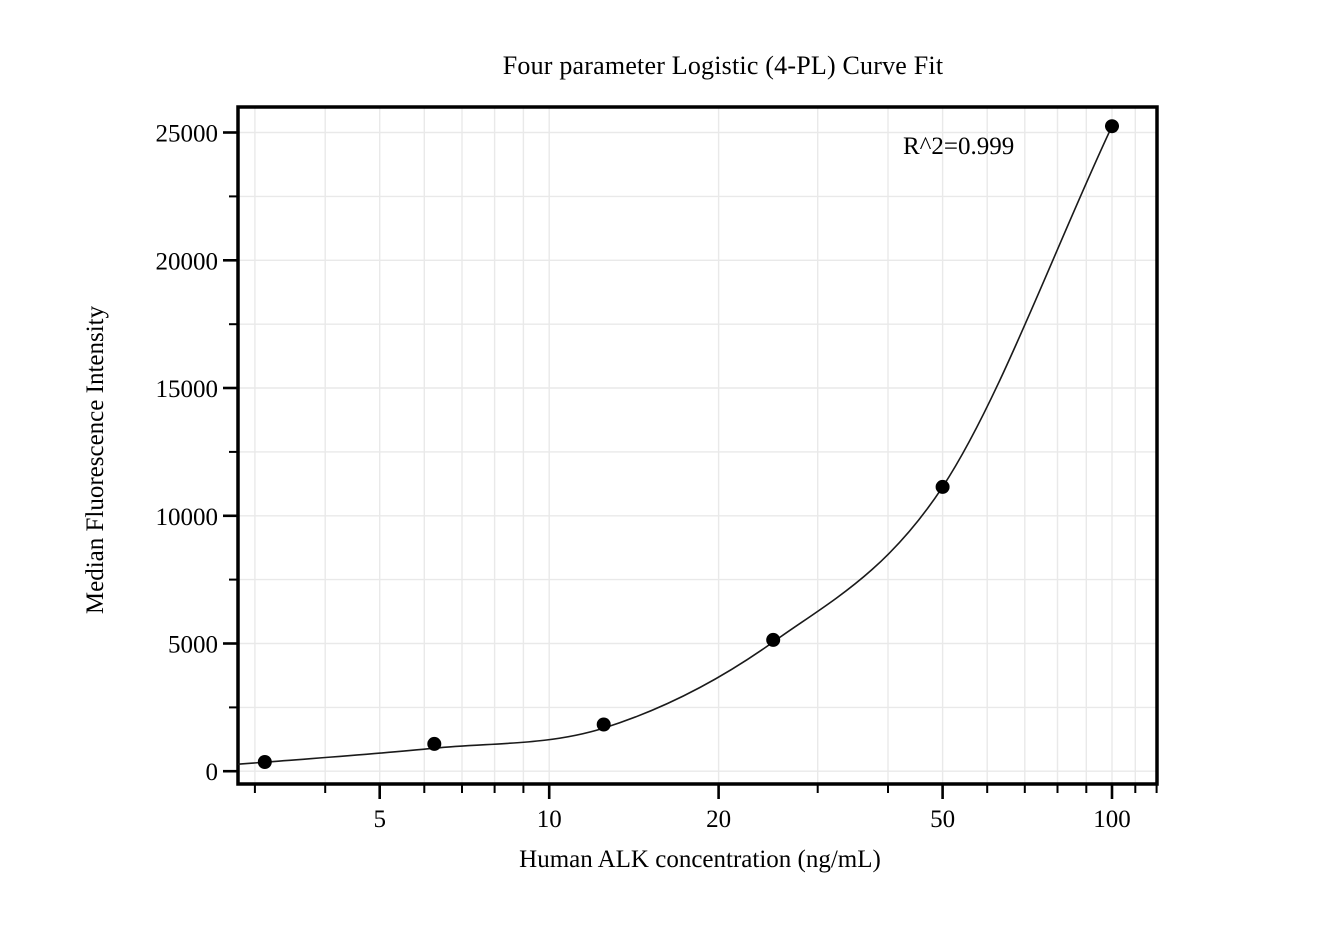  I want to click on y-tick-label: 15000, so click(187, 389).